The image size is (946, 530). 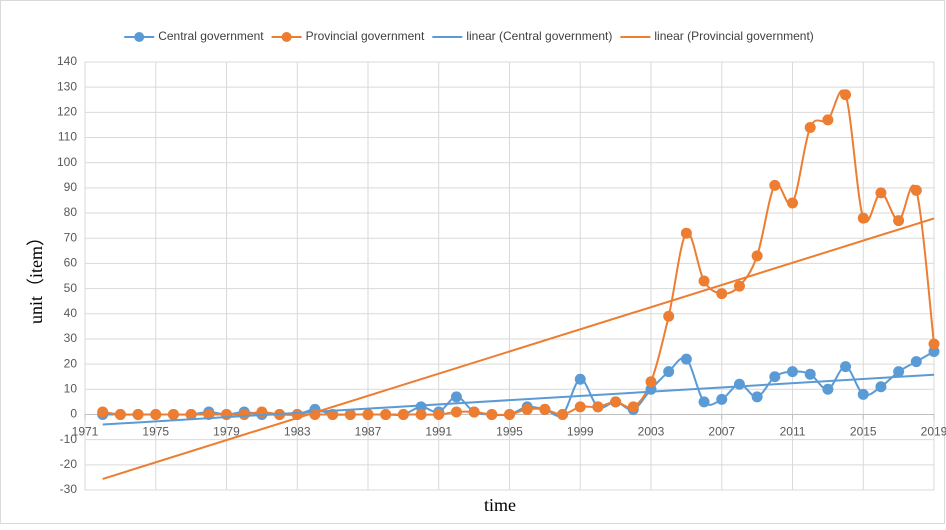 I want to click on x-tick-label: 1987, so click(x=368, y=432).